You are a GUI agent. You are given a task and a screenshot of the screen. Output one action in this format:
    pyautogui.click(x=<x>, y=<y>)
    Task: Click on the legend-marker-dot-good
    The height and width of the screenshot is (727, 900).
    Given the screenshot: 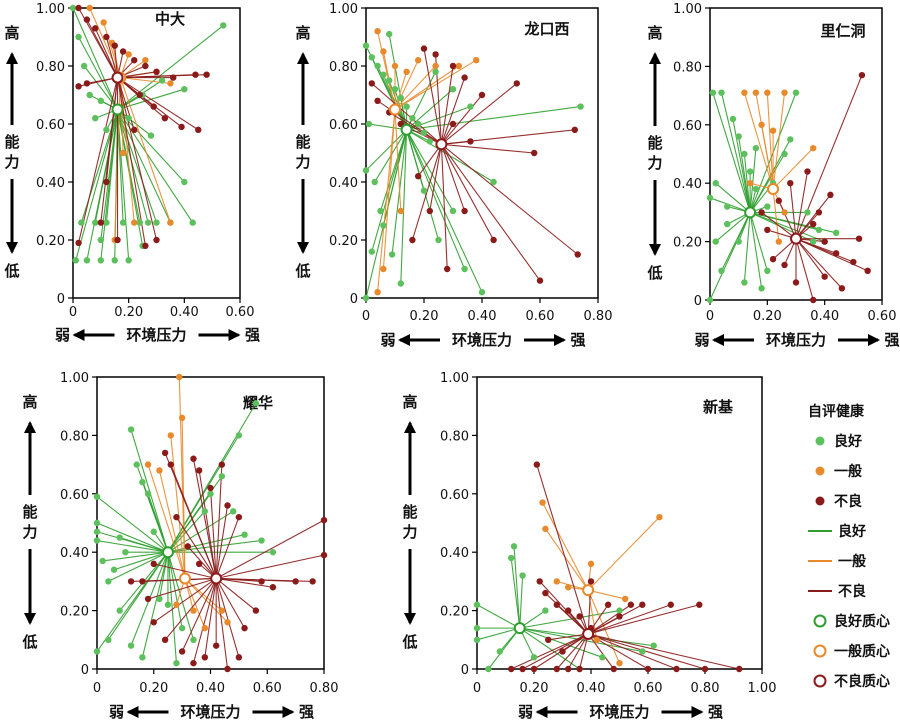 What is the action you would take?
    pyautogui.click(x=820, y=441)
    